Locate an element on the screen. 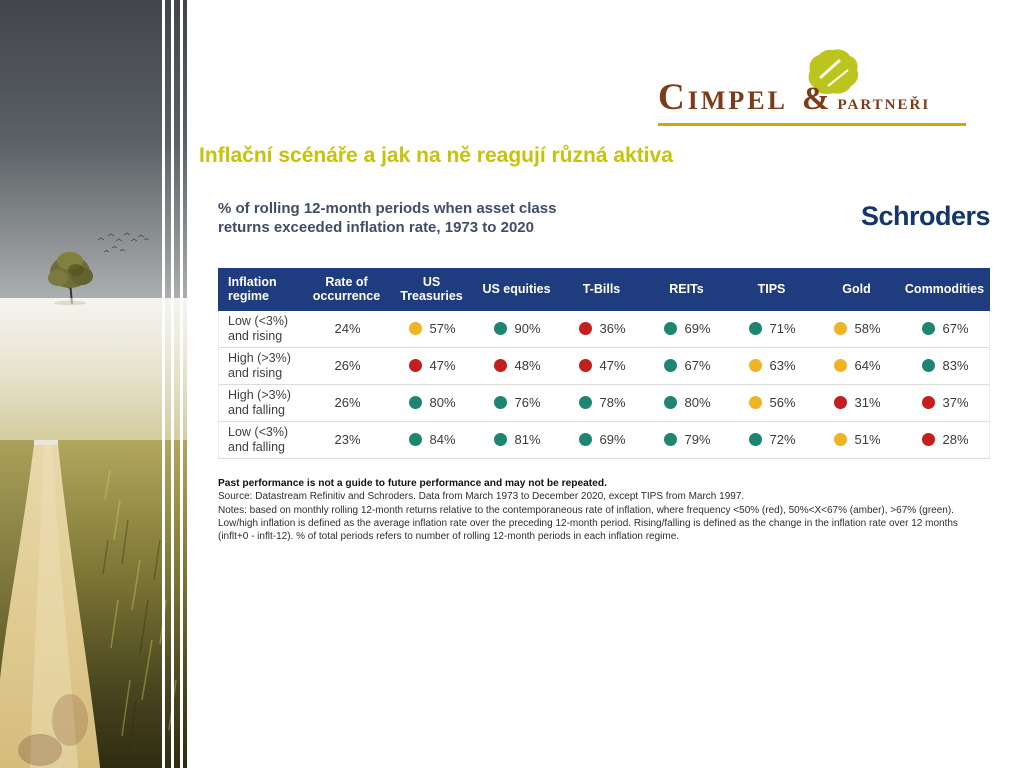 This screenshot has height=768, width=1024. percentage-value: 57% is located at coordinates (442, 328).